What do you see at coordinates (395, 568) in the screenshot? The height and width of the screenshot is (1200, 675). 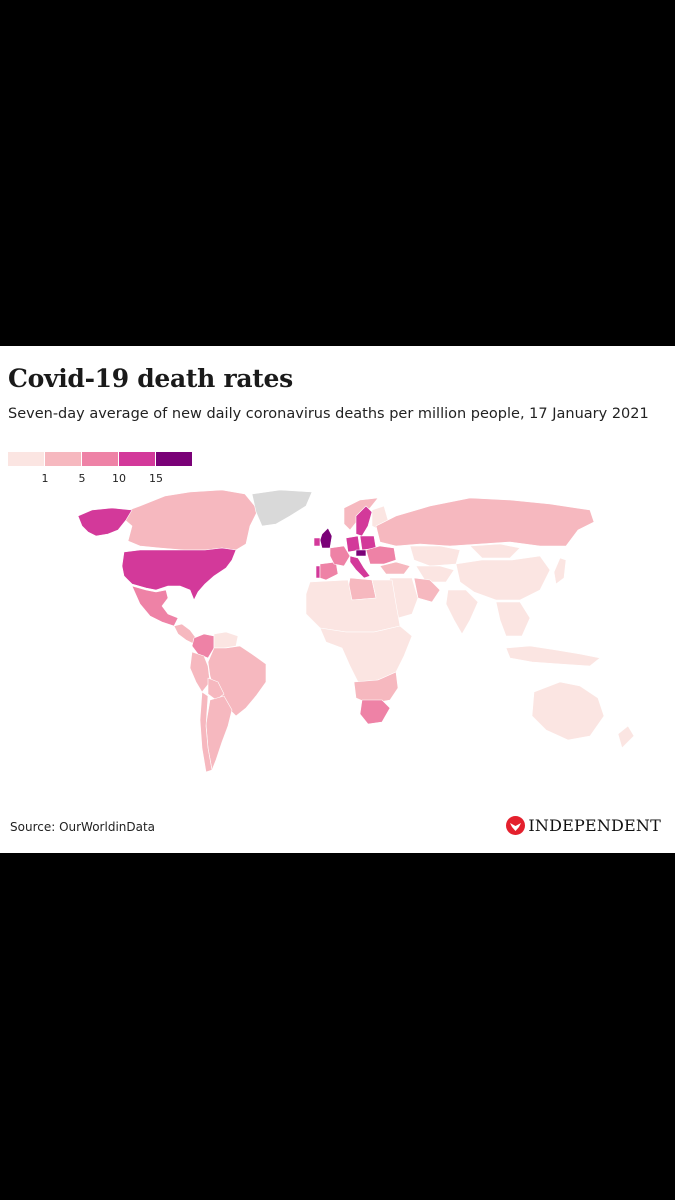 I see `map-region-turkey` at bounding box center [395, 568].